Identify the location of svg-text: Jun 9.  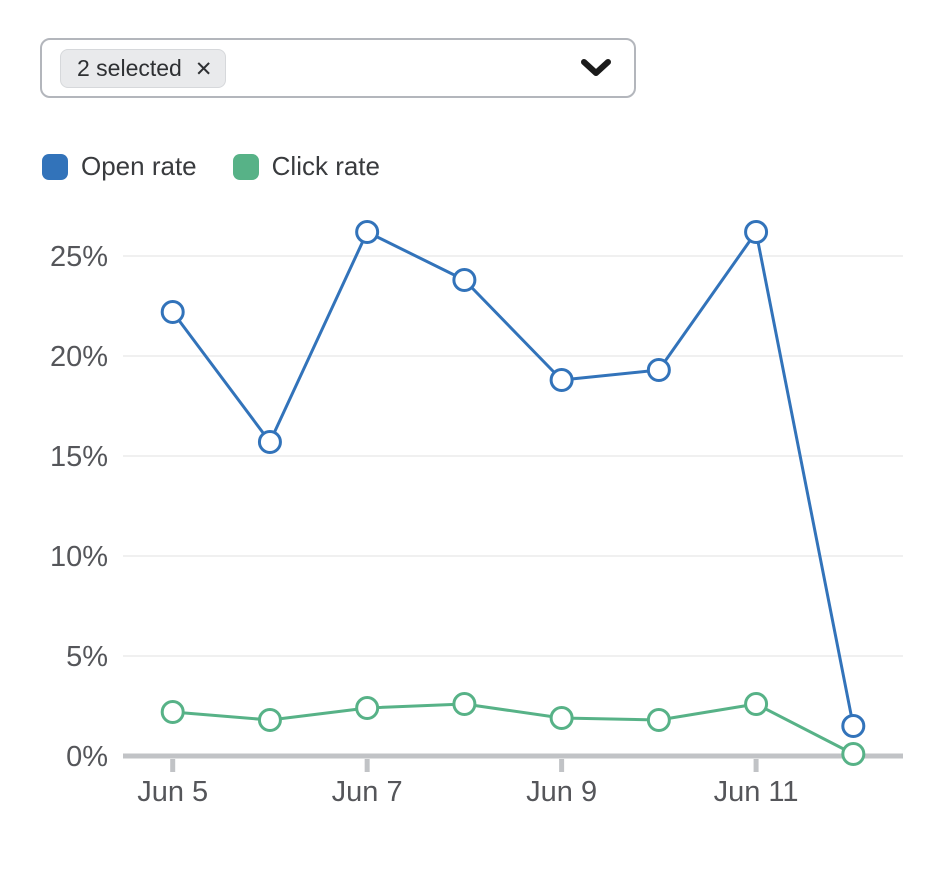
(561, 792).